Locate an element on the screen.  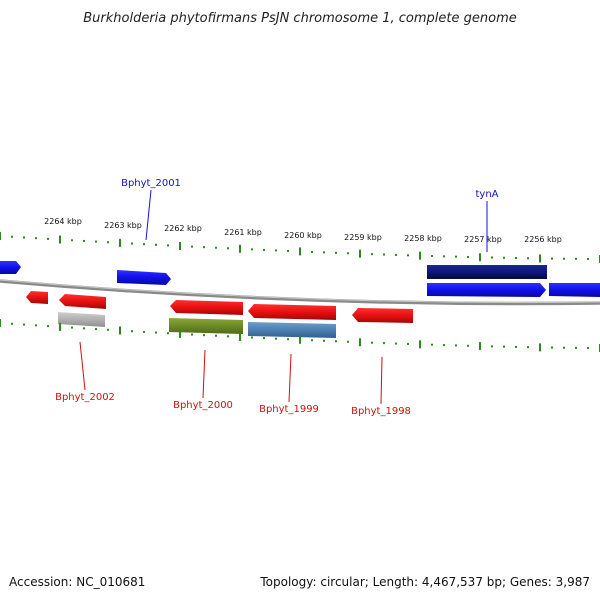
gene-bphyt-1999 is located at coordinates (292, 312).